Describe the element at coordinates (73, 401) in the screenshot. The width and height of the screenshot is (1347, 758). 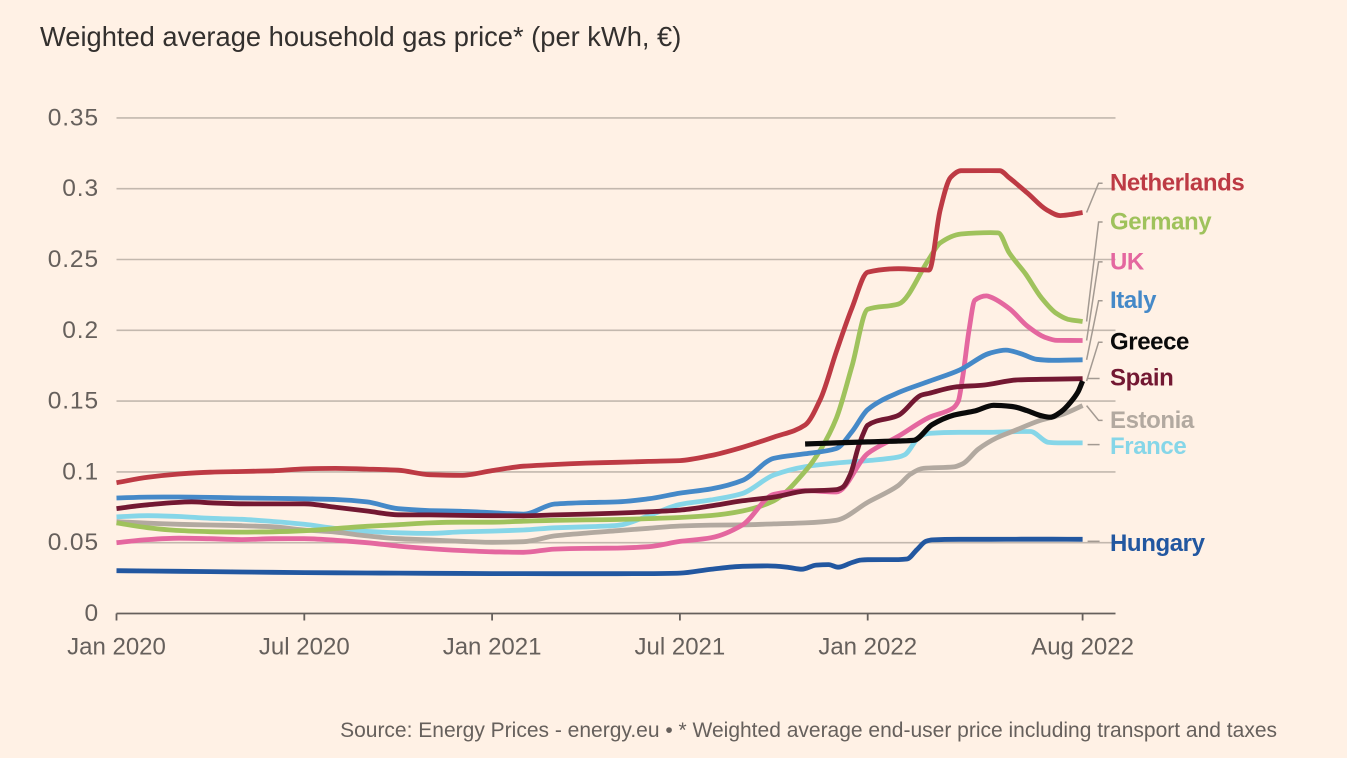
I see `svg-text: 0.15` at that location.